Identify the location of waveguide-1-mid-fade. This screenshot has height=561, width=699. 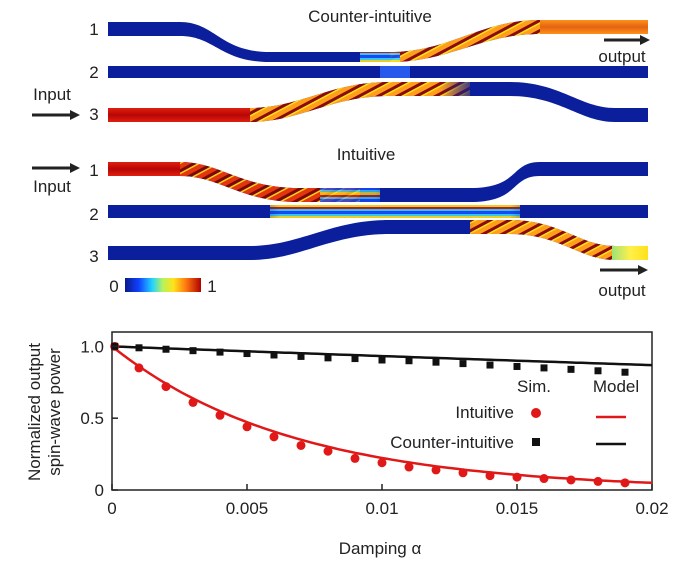
(395, 195).